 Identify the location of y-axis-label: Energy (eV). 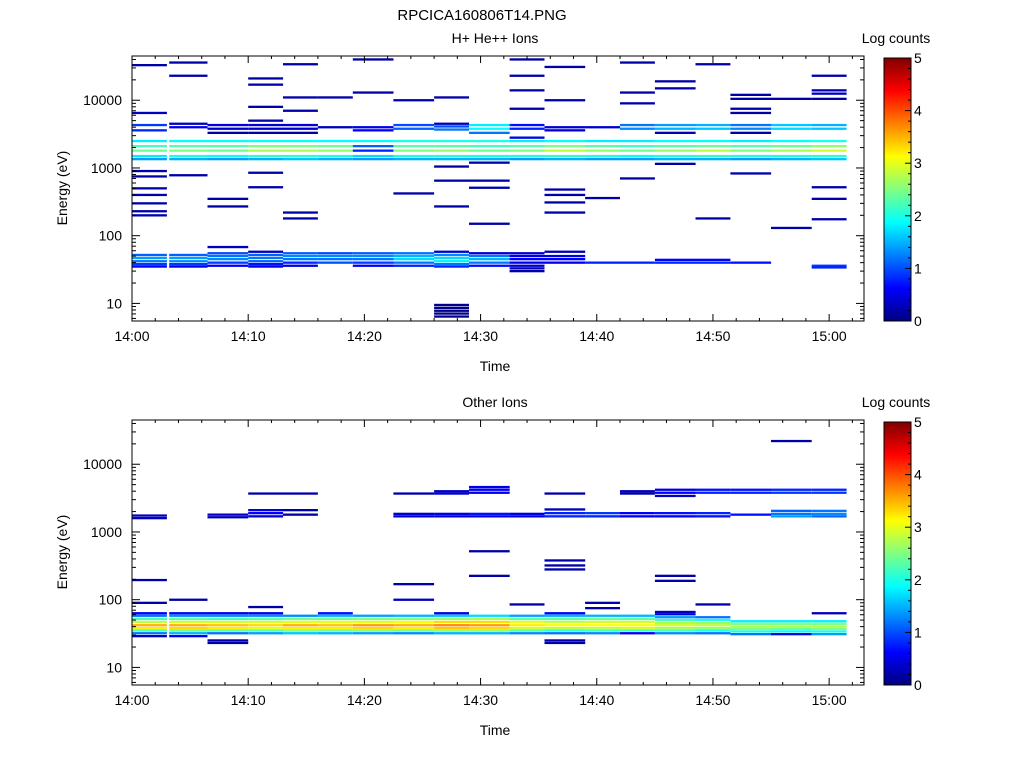
(62, 552).